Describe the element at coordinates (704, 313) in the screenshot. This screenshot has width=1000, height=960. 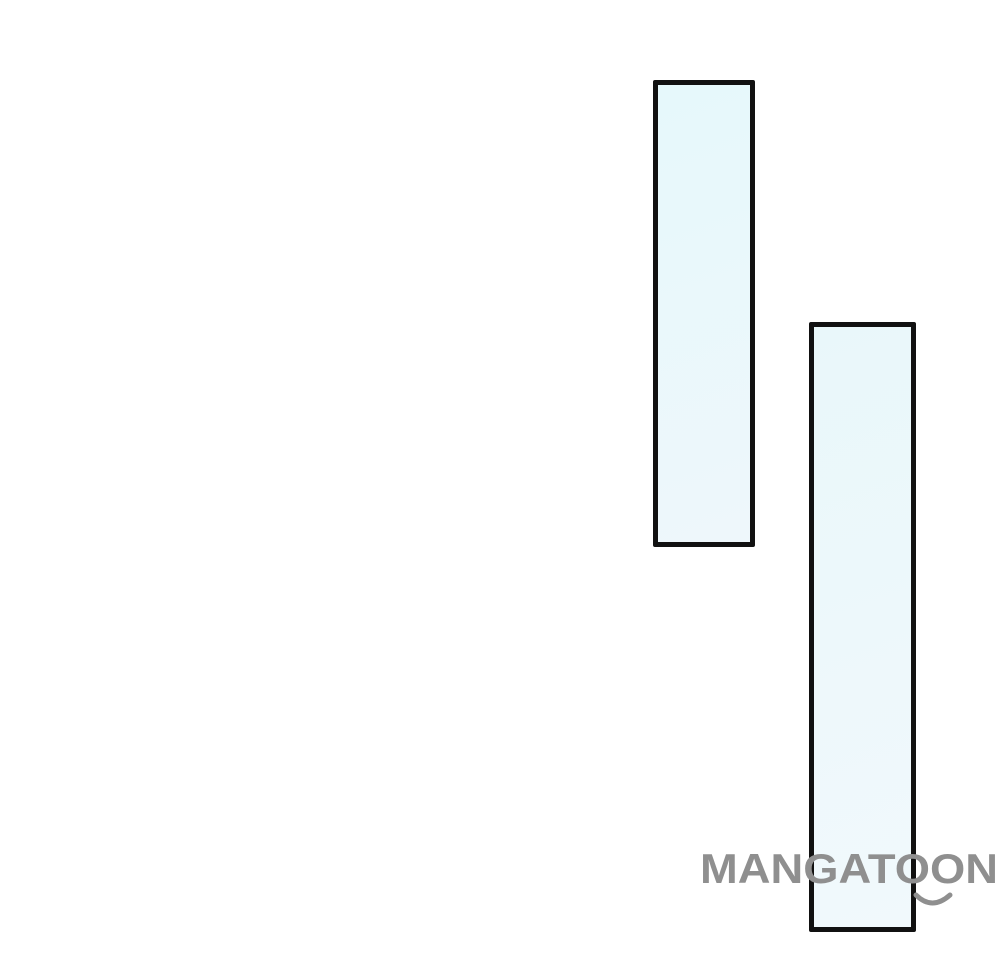
I see `panel-upper` at that location.